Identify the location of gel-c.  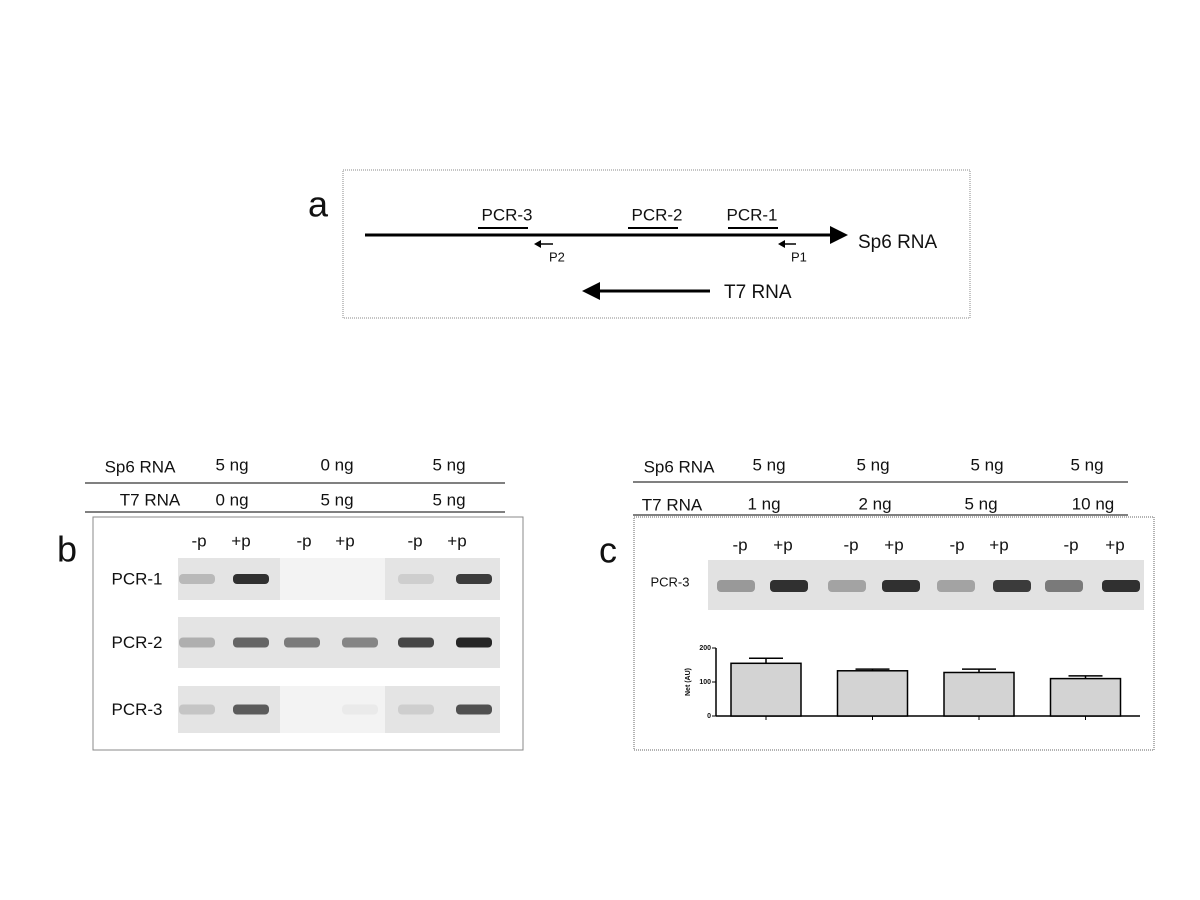
(926, 585).